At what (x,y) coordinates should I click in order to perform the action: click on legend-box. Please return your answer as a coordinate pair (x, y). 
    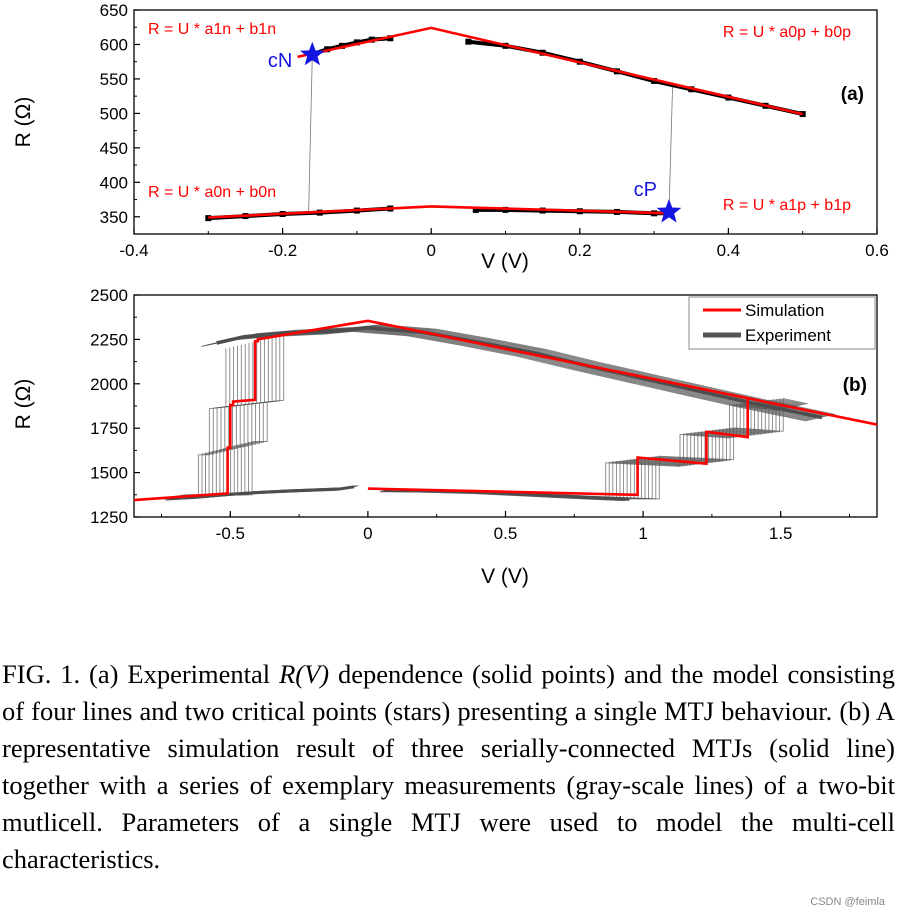
    Looking at the image, I should click on (782, 323).